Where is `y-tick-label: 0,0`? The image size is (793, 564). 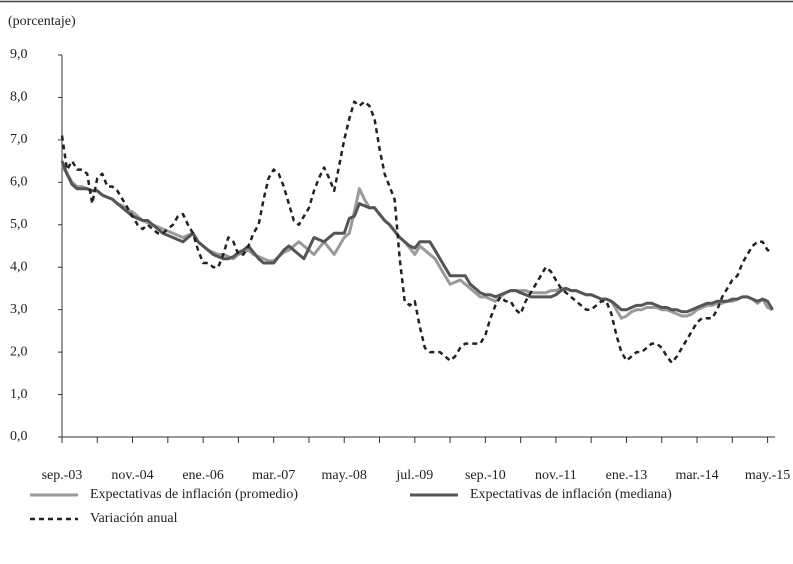 y-tick-label: 0,0 is located at coordinates (19, 436).